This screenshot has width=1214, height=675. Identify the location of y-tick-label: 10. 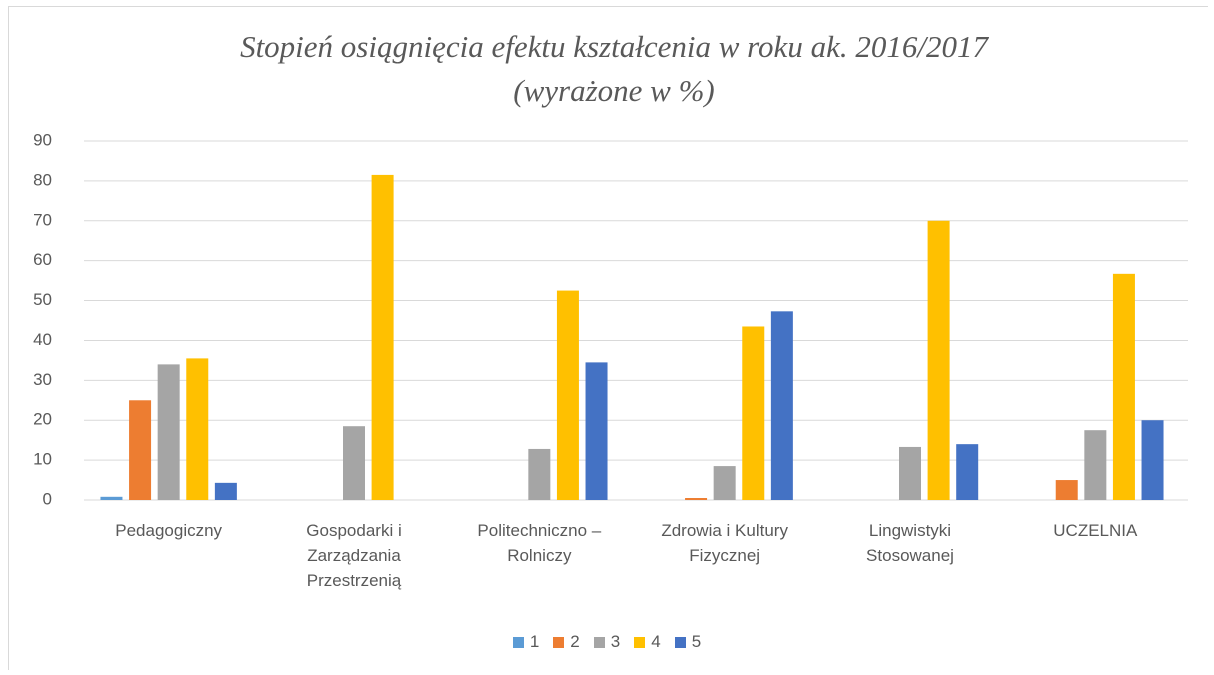
(42, 459).